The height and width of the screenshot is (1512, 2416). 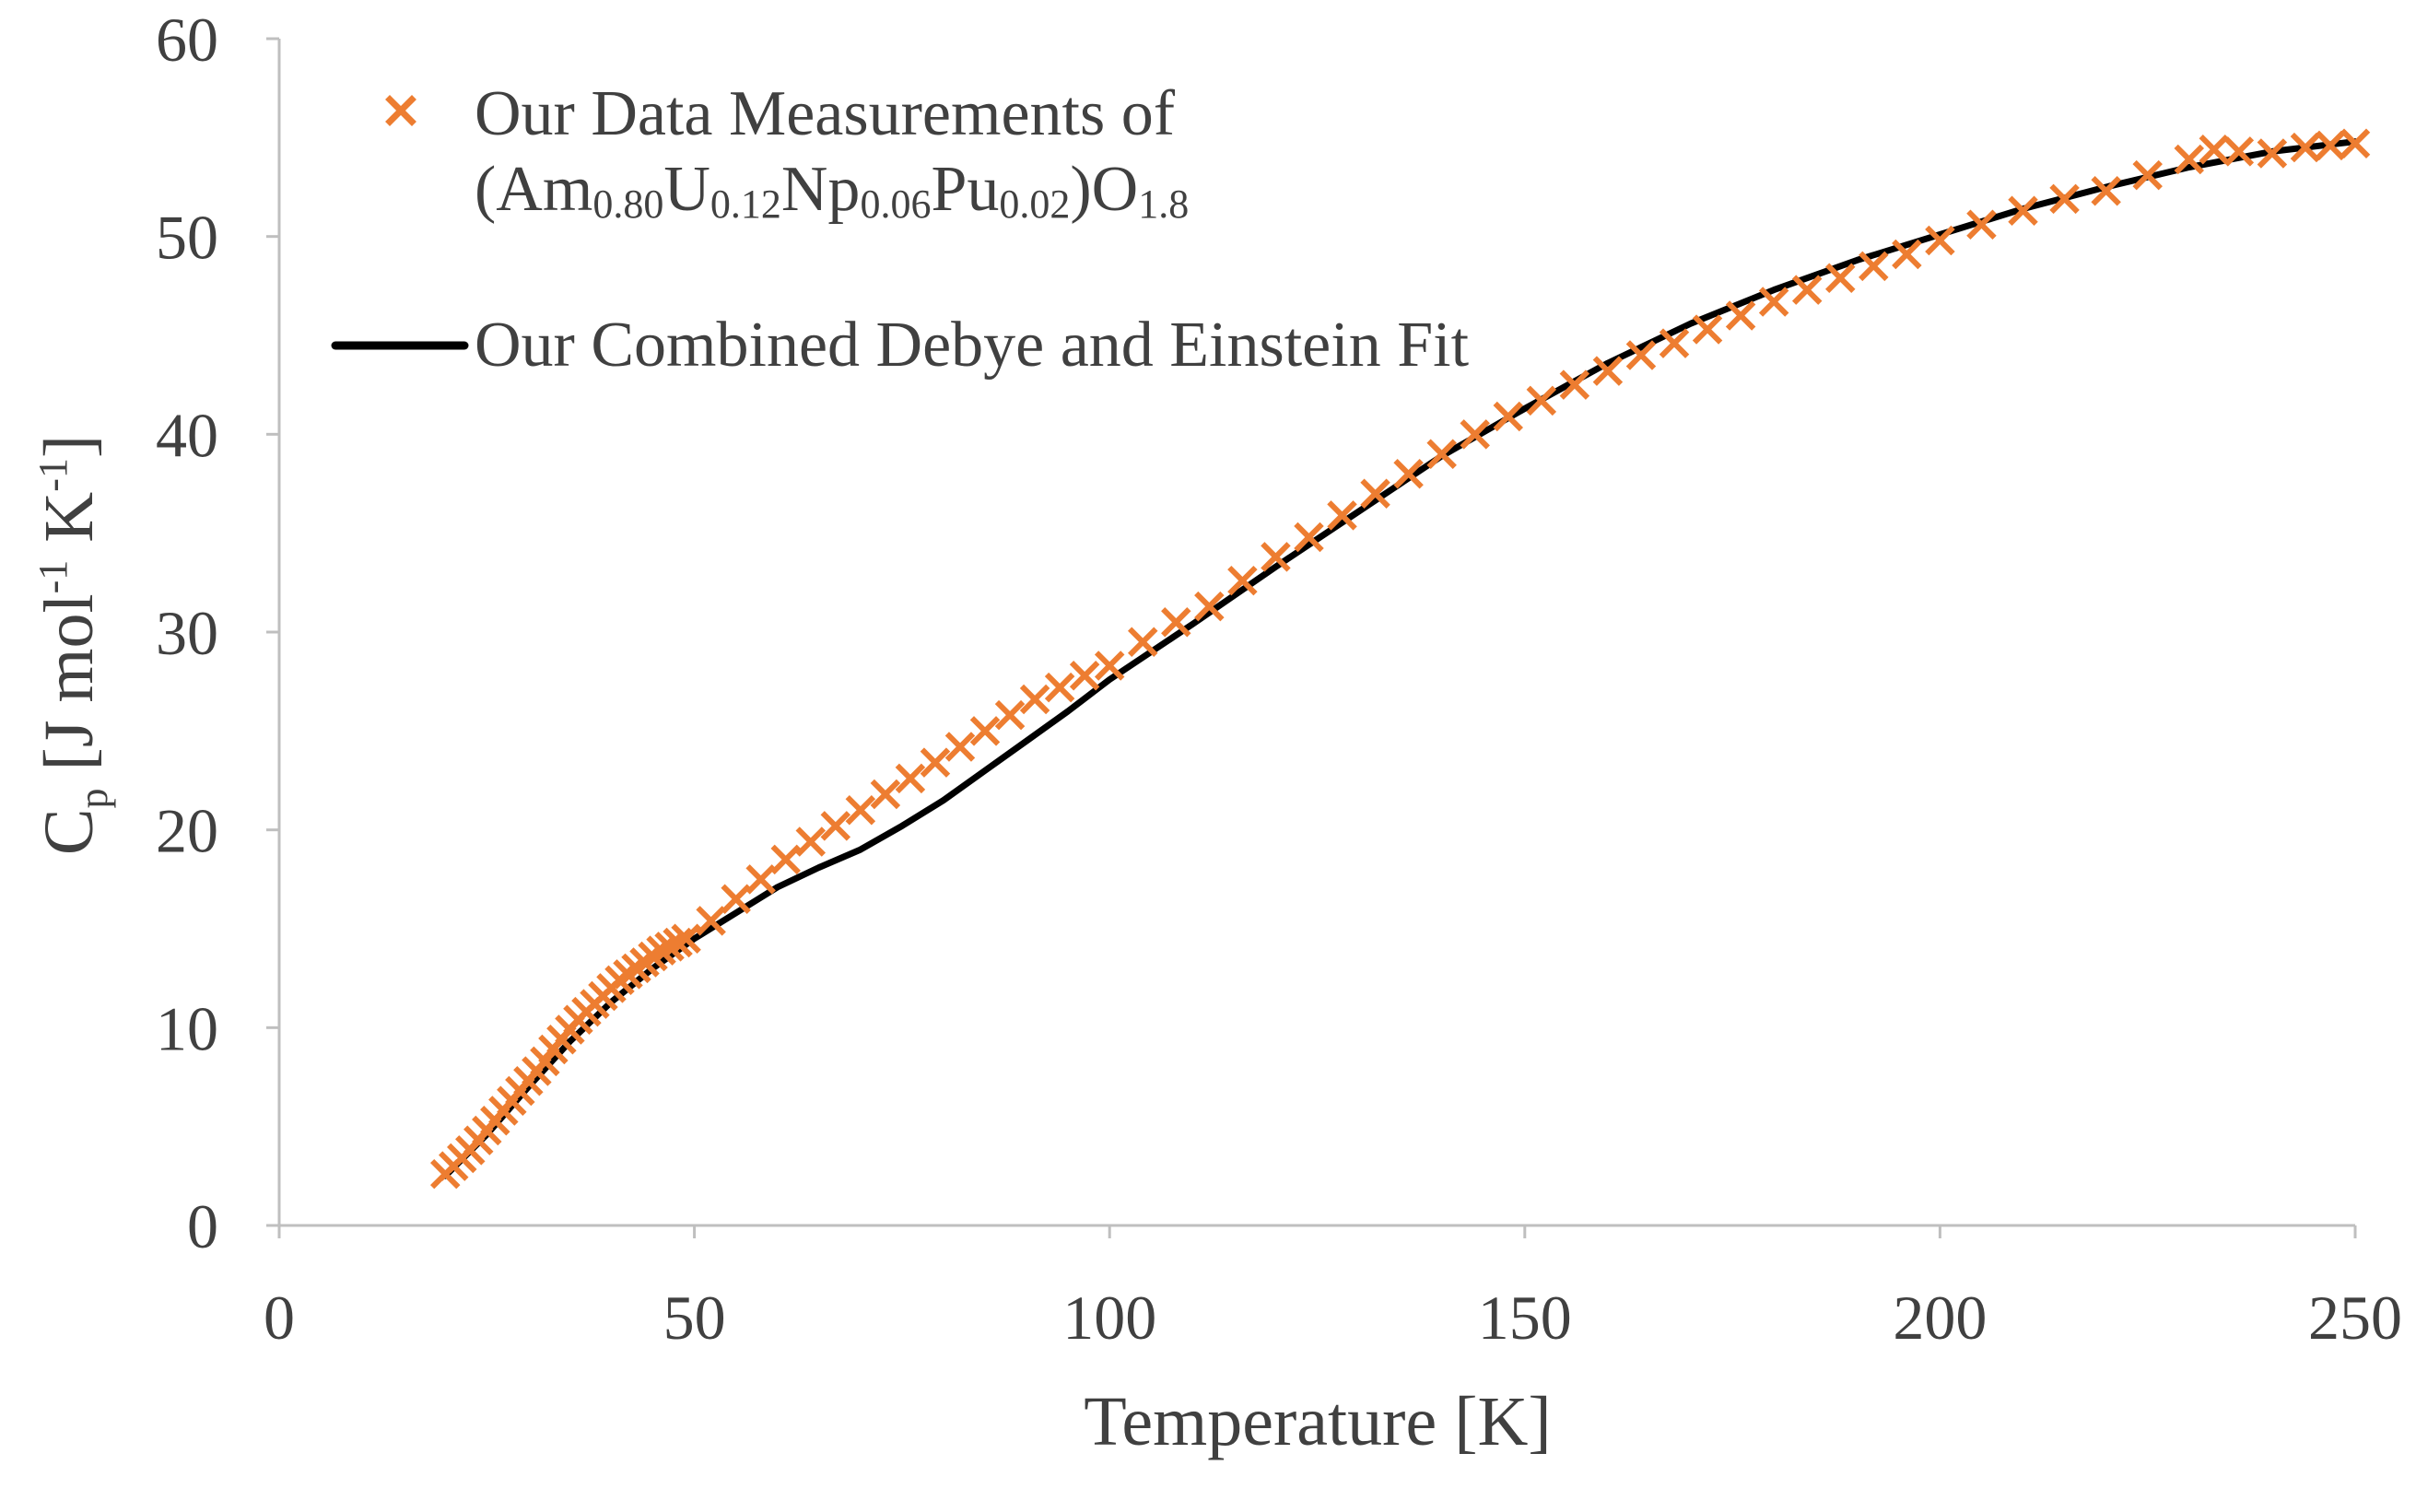 I want to click on x-tick-label: 250, so click(x=2355, y=1318).